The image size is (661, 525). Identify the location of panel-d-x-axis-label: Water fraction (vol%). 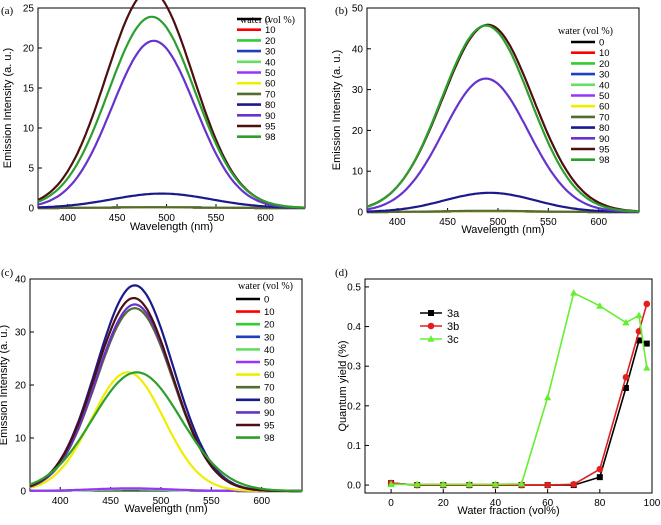
(508, 511).